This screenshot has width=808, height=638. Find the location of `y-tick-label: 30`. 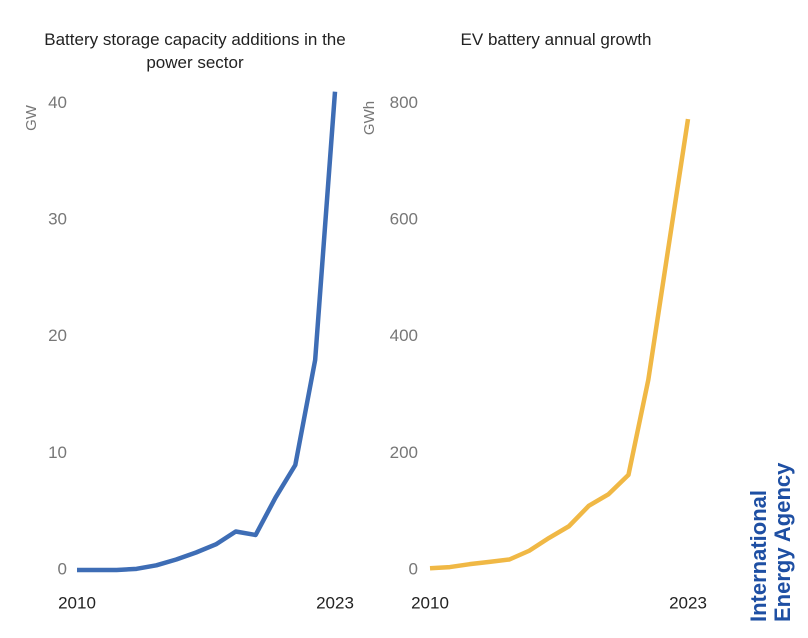

y-tick-label: 30 is located at coordinates (57, 218).